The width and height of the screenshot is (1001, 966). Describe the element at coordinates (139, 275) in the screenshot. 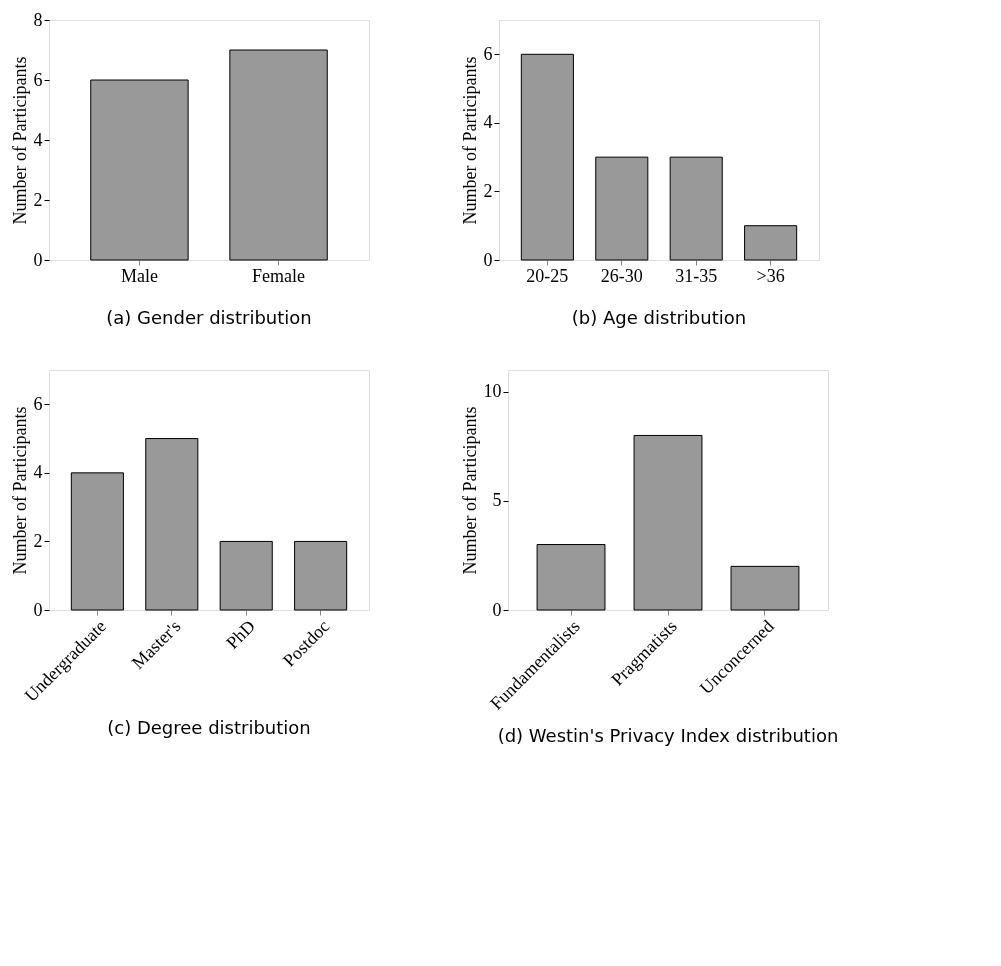

I see `x-tick-label: Male` at that location.